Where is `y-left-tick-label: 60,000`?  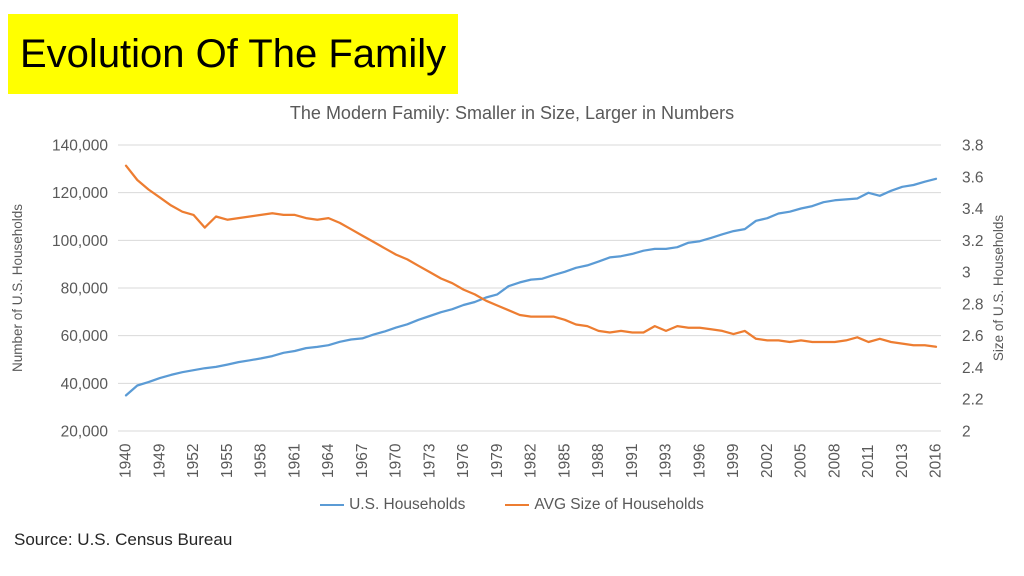
y-left-tick-label: 60,000 is located at coordinates (85, 336).